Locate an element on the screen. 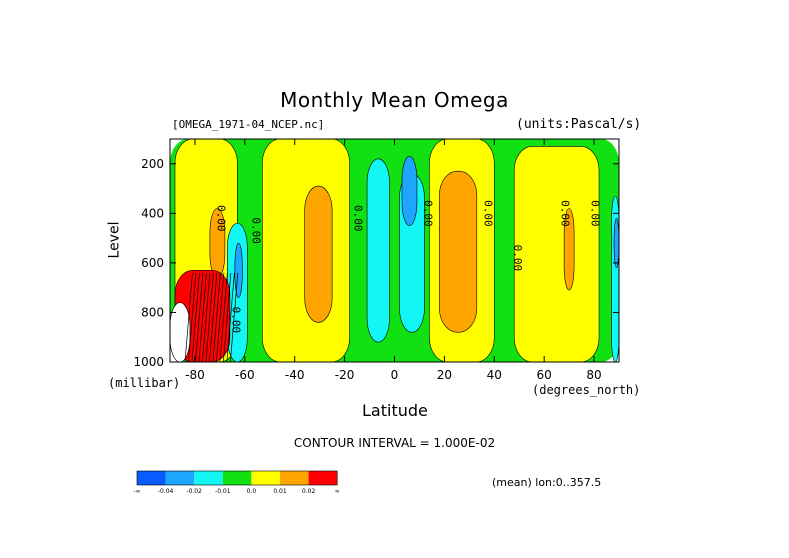 Image resolution: width=789 pixels, height=558 pixels. y-tick-label: 800 is located at coordinates (152, 312).